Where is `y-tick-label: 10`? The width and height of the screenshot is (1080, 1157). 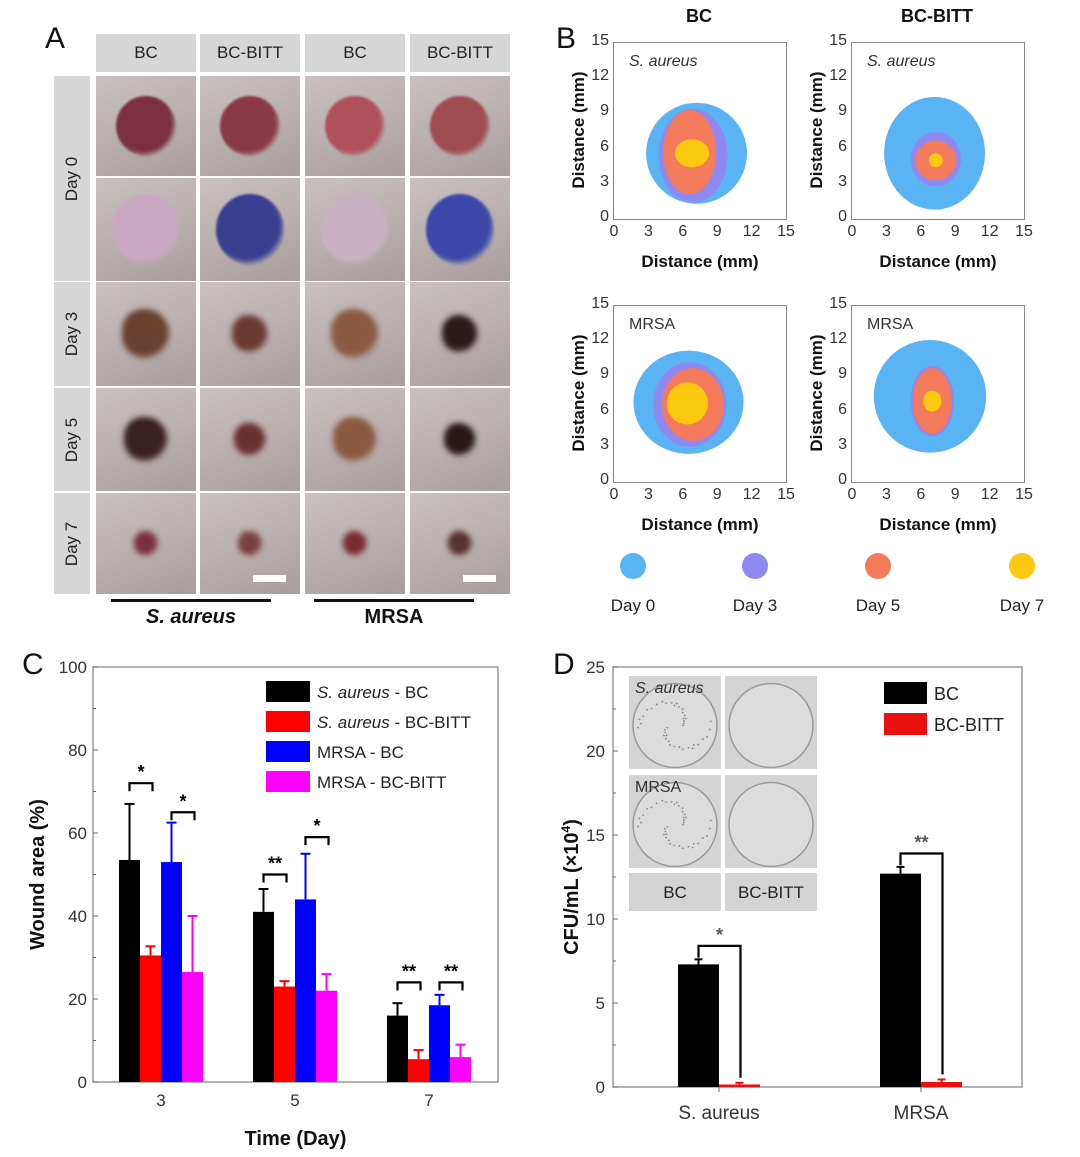
y-tick-label: 10 is located at coordinates (595, 919).